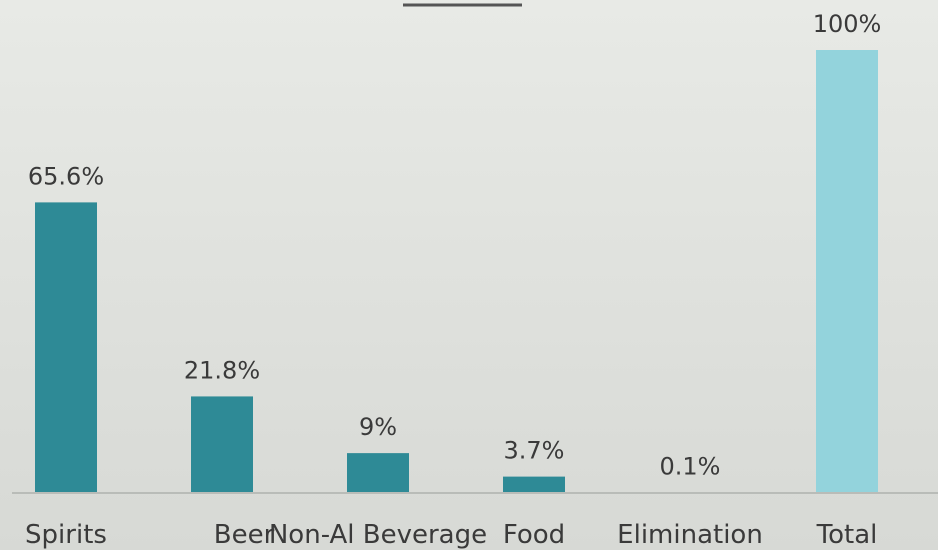 Image resolution: width=938 pixels, height=550 pixels. What do you see at coordinates (378, 473) in the screenshot?
I see `bar-non-al-beverage` at bounding box center [378, 473].